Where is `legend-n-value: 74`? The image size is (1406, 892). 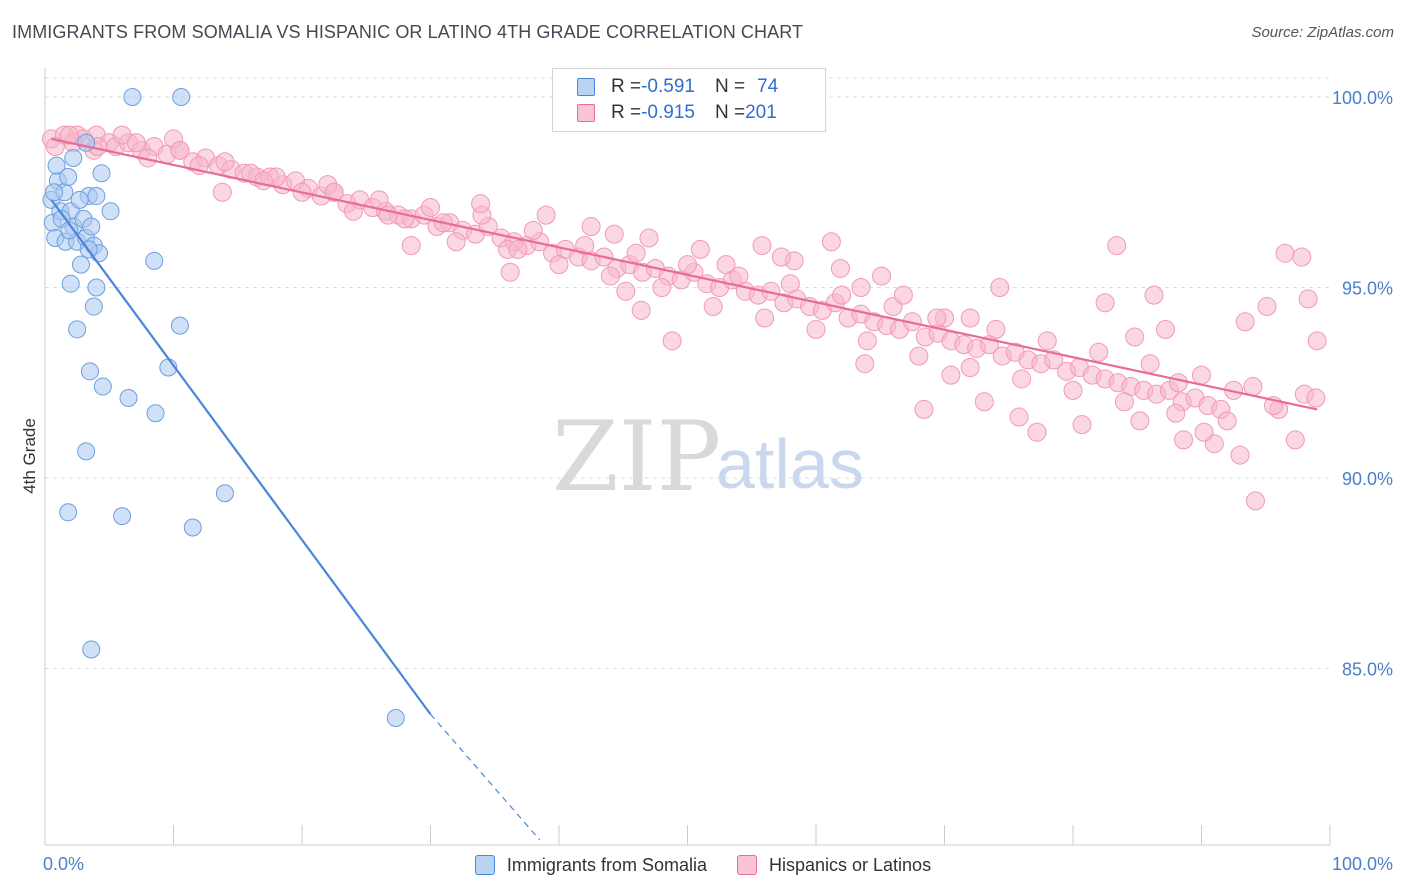
legend-n-value: 74 is located at coordinates (768, 86).